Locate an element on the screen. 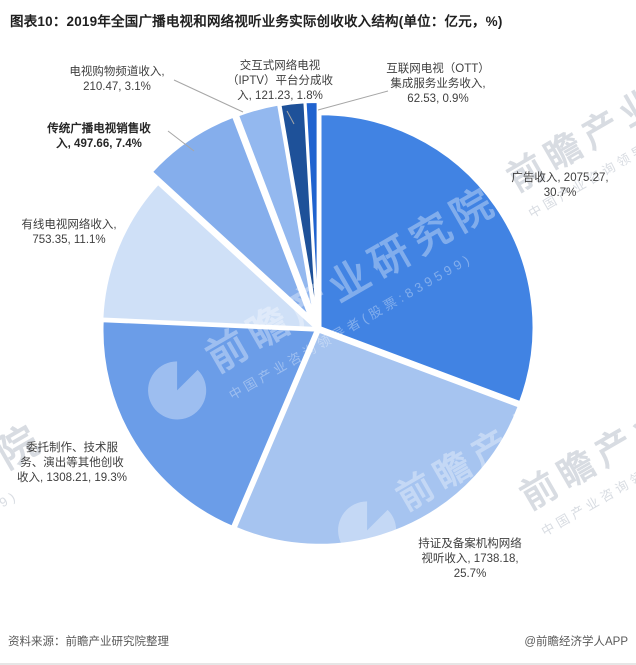 This screenshot has height=665, width=636. slice-label-3: 委托制作、技术服 务、演出等其他创收 收入, 1308.21, 19.3% is located at coordinates (72, 464).